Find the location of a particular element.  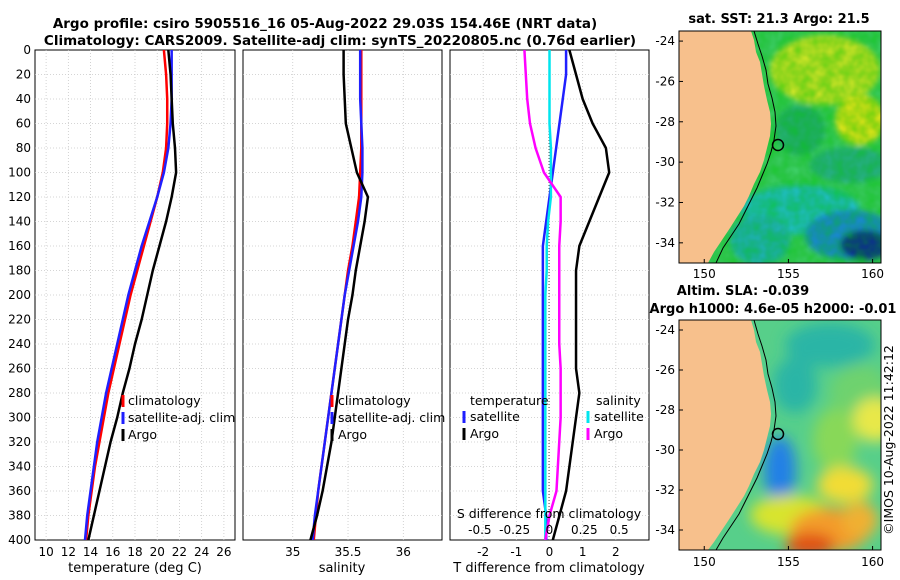

difference-xlabel: T difference from climatology is located at coordinates (548, 568).